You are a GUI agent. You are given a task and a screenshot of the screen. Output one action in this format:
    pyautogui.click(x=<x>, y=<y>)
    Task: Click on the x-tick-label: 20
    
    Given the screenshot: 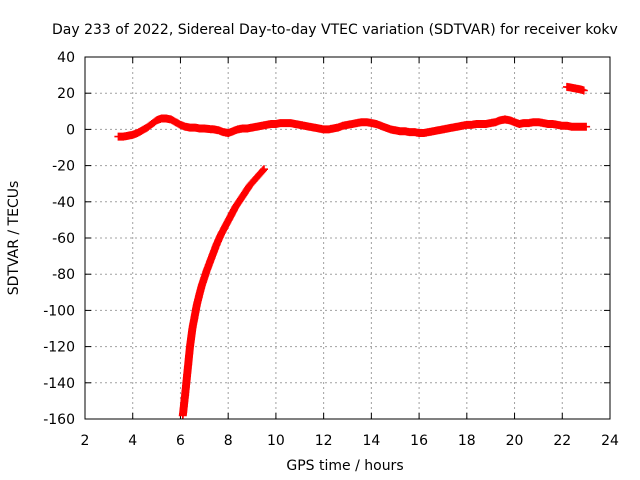 What is the action you would take?
    pyautogui.click(x=515, y=441)
    